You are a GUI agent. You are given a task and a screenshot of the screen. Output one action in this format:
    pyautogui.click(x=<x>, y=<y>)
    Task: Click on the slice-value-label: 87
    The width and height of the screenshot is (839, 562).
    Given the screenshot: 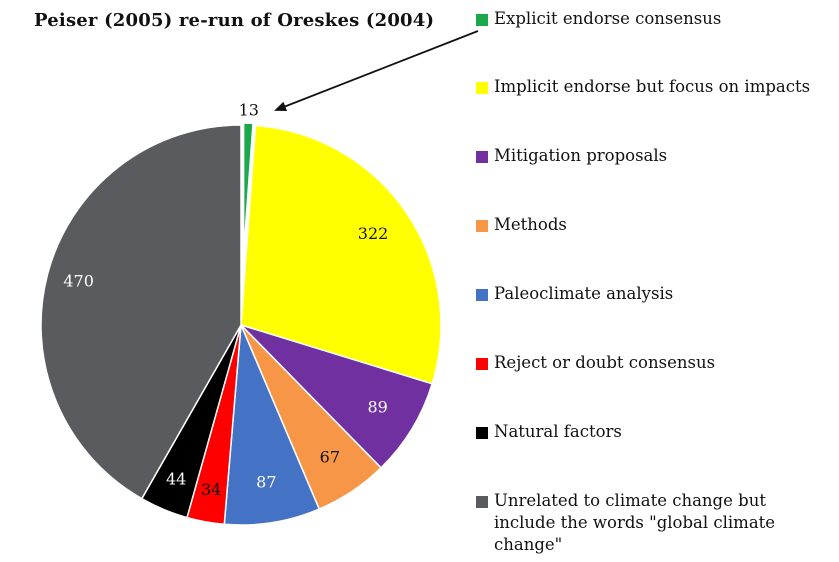 What is the action you would take?
    pyautogui.click(x=266, y=481)
    